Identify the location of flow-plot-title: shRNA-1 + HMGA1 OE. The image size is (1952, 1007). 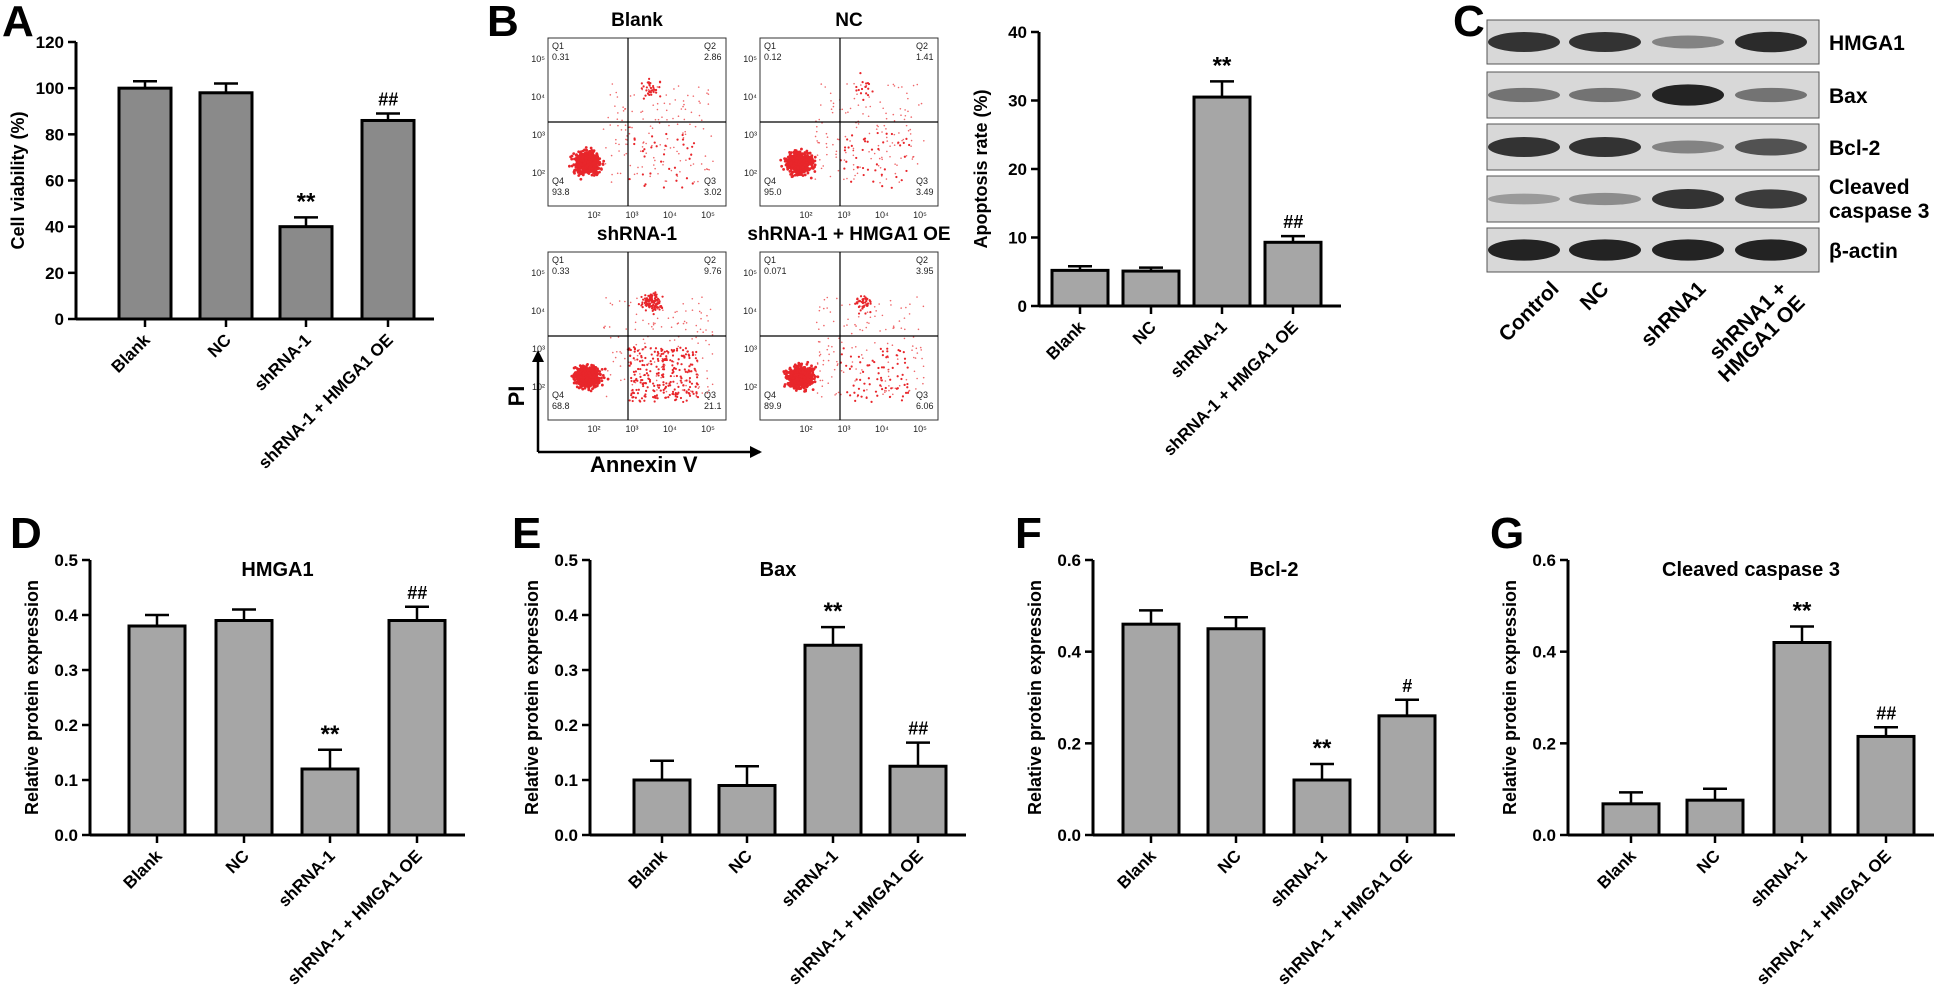
(848, 234).